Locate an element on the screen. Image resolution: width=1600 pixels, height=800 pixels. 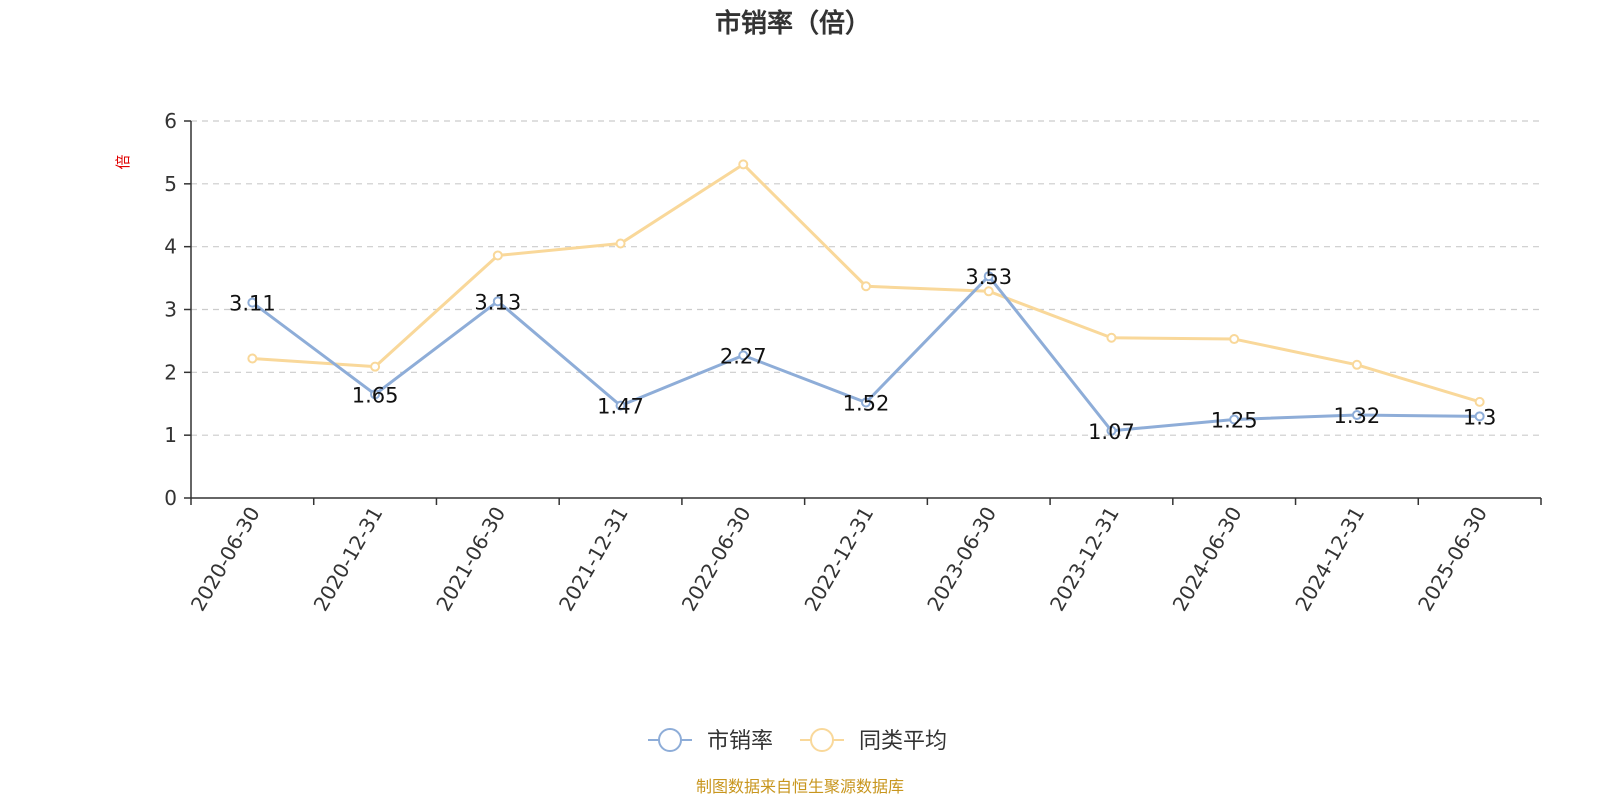
data-label: 1.47 is located at coordinates (620, 407).